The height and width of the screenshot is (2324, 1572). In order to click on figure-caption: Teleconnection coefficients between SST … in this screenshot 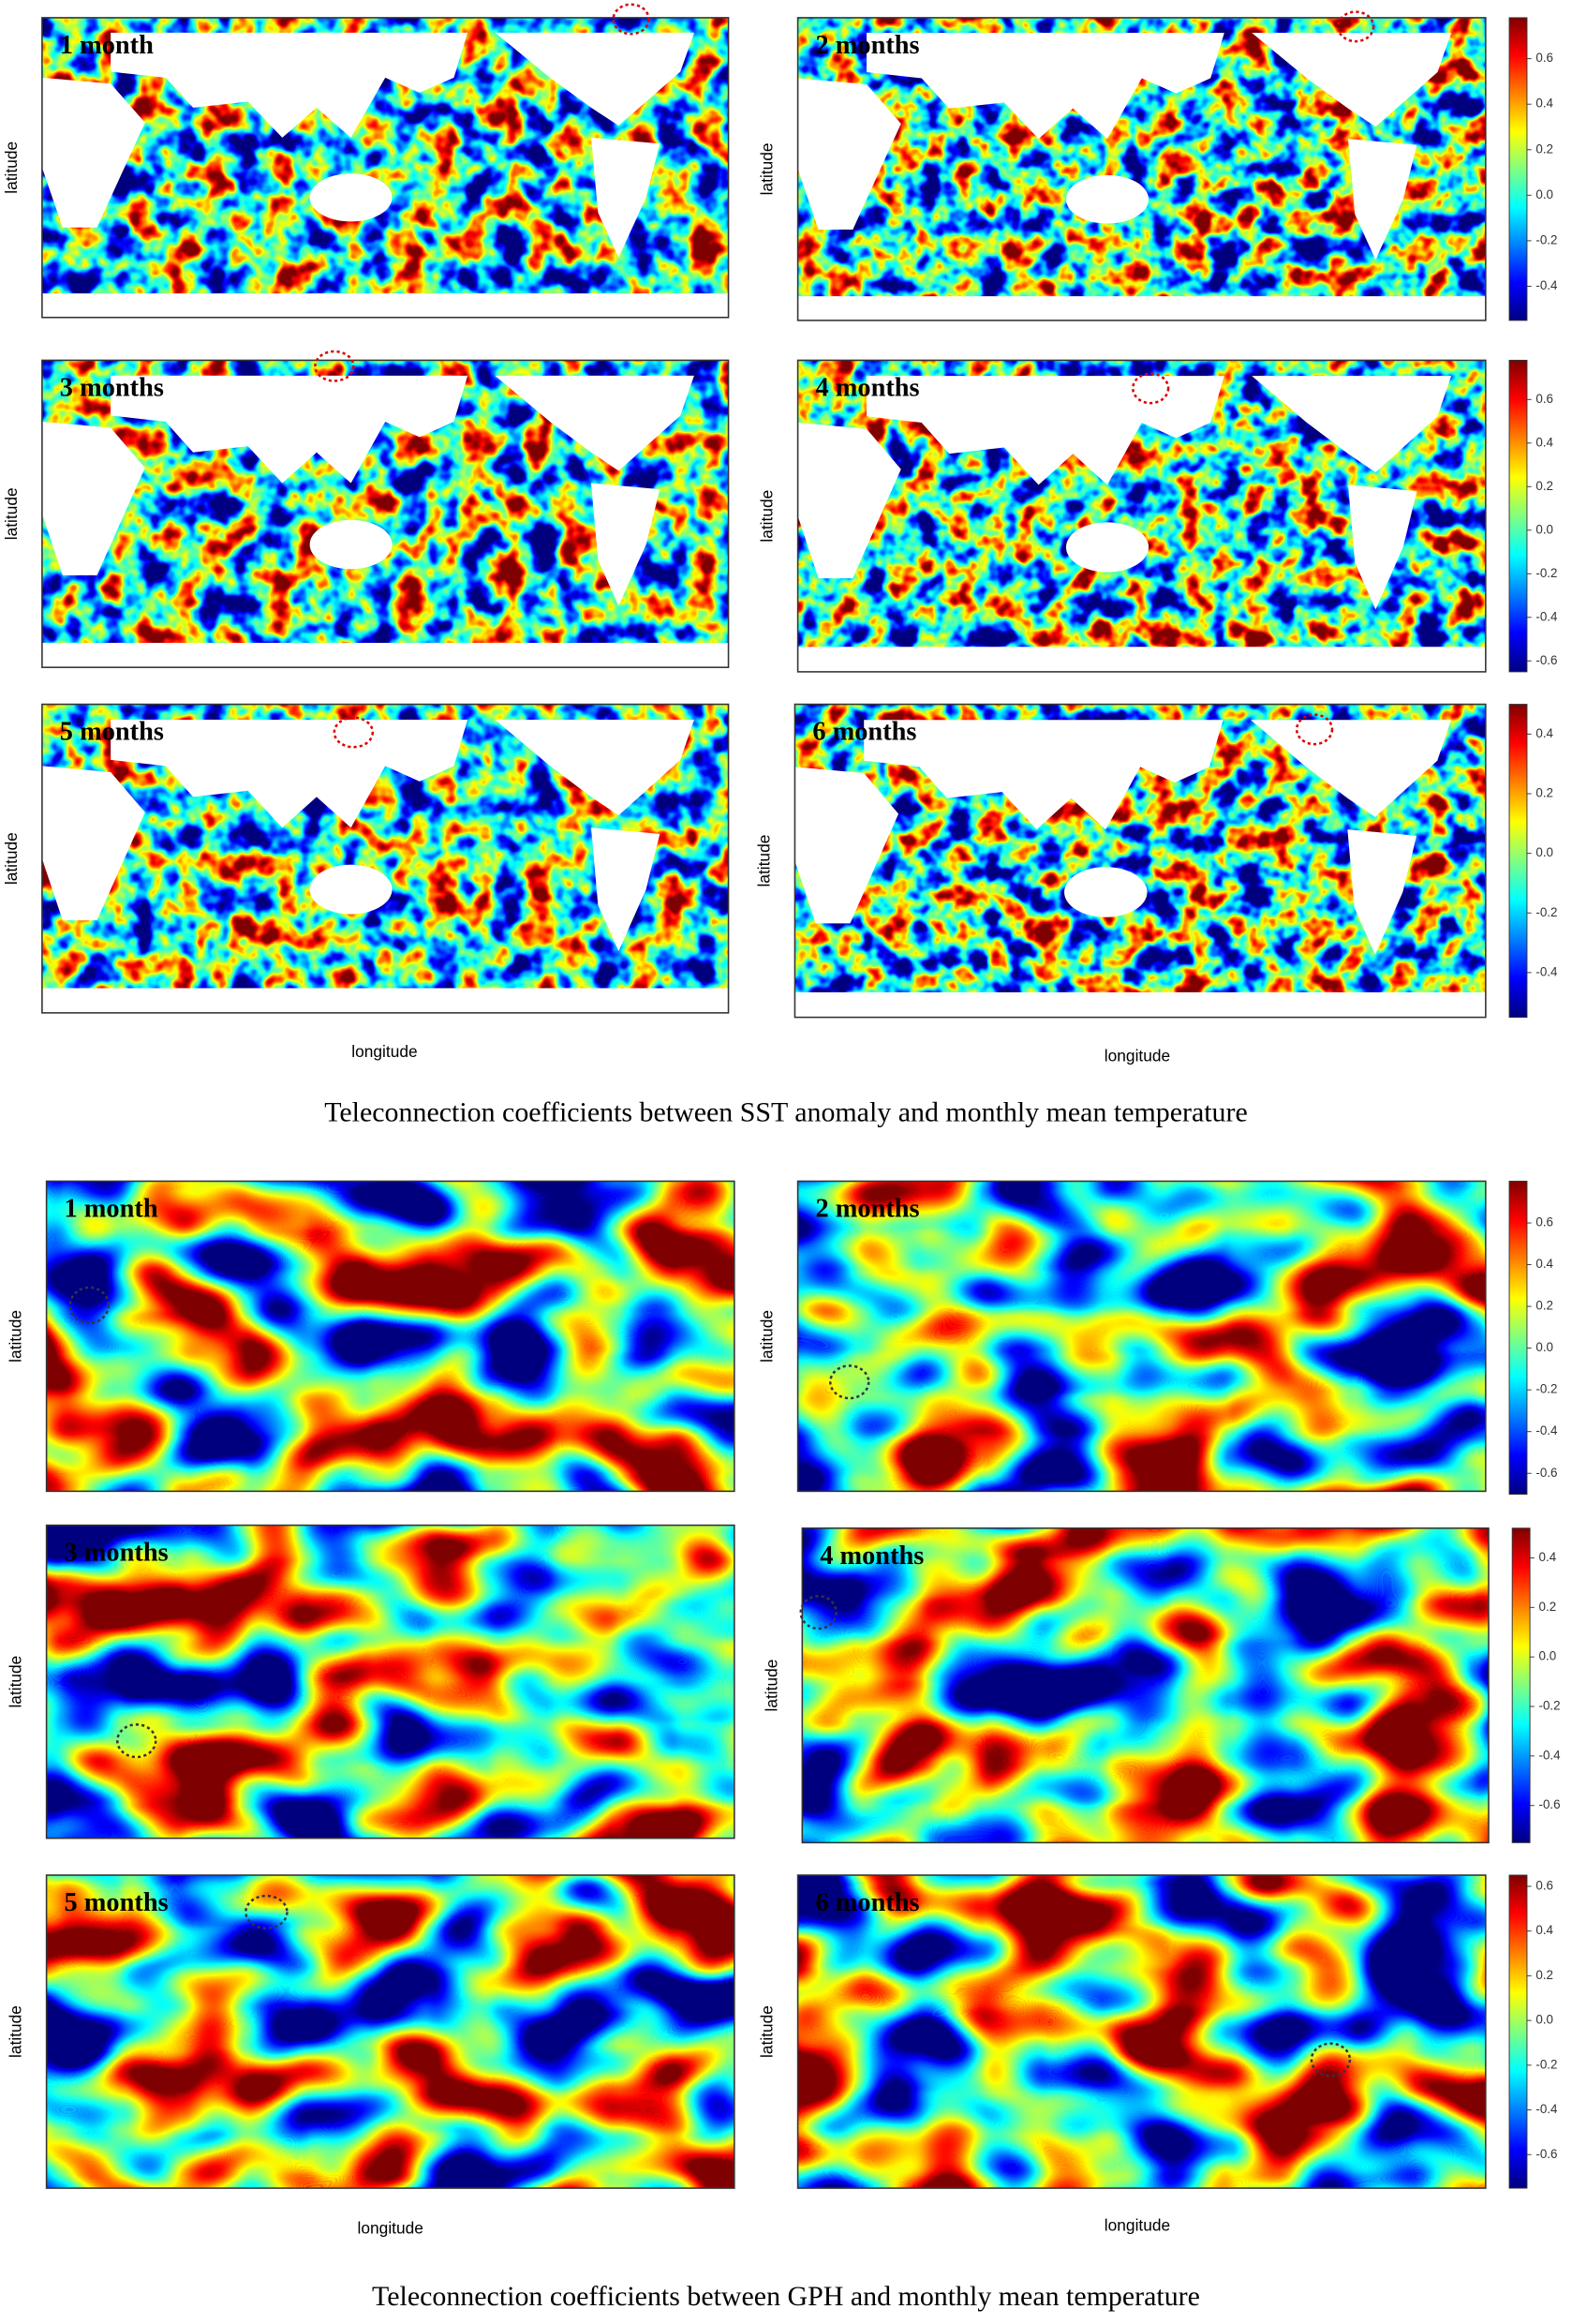, I will do `click(786, 1111)`.